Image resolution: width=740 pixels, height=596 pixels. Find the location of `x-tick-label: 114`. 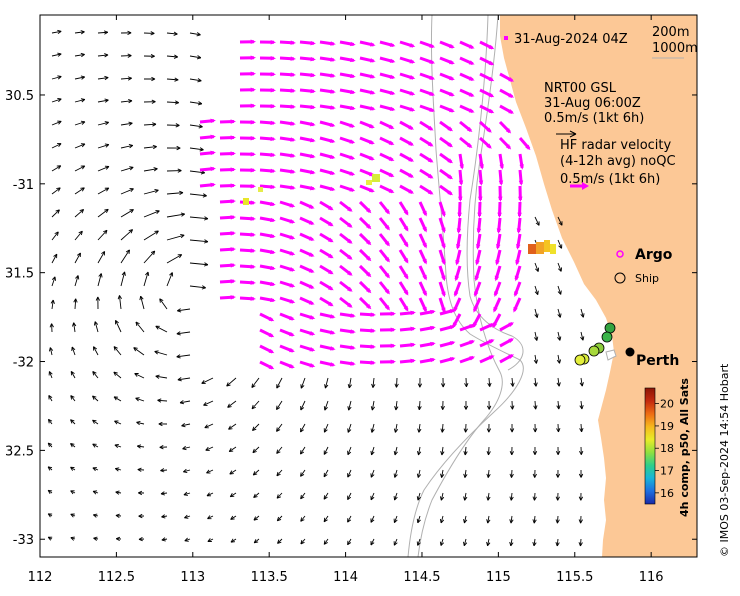

x-tick-label: 114 is located at coordinates (345, 577).